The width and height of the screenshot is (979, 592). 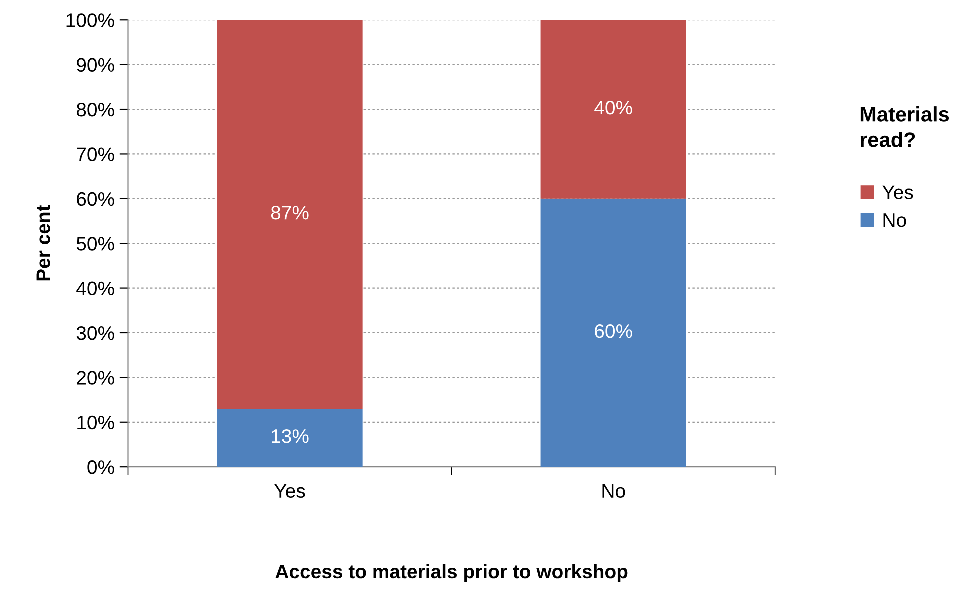 I want to click on y-tick-label: 60%, so click(x=95, y=199).